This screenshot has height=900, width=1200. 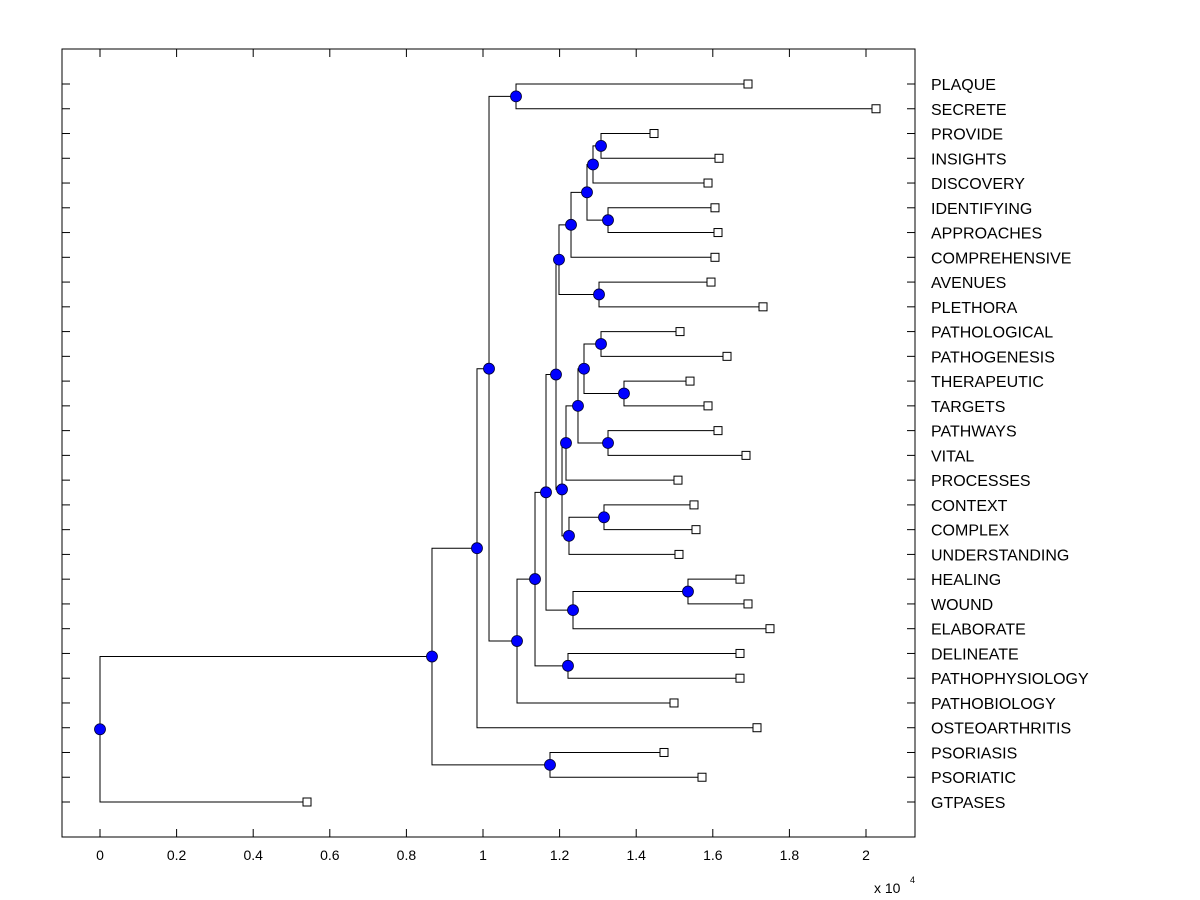 What do you see at coordinates (967, 135) in the screenshot?
I see `leaf-label: PROVIDE` at bounding box center [967, 135].